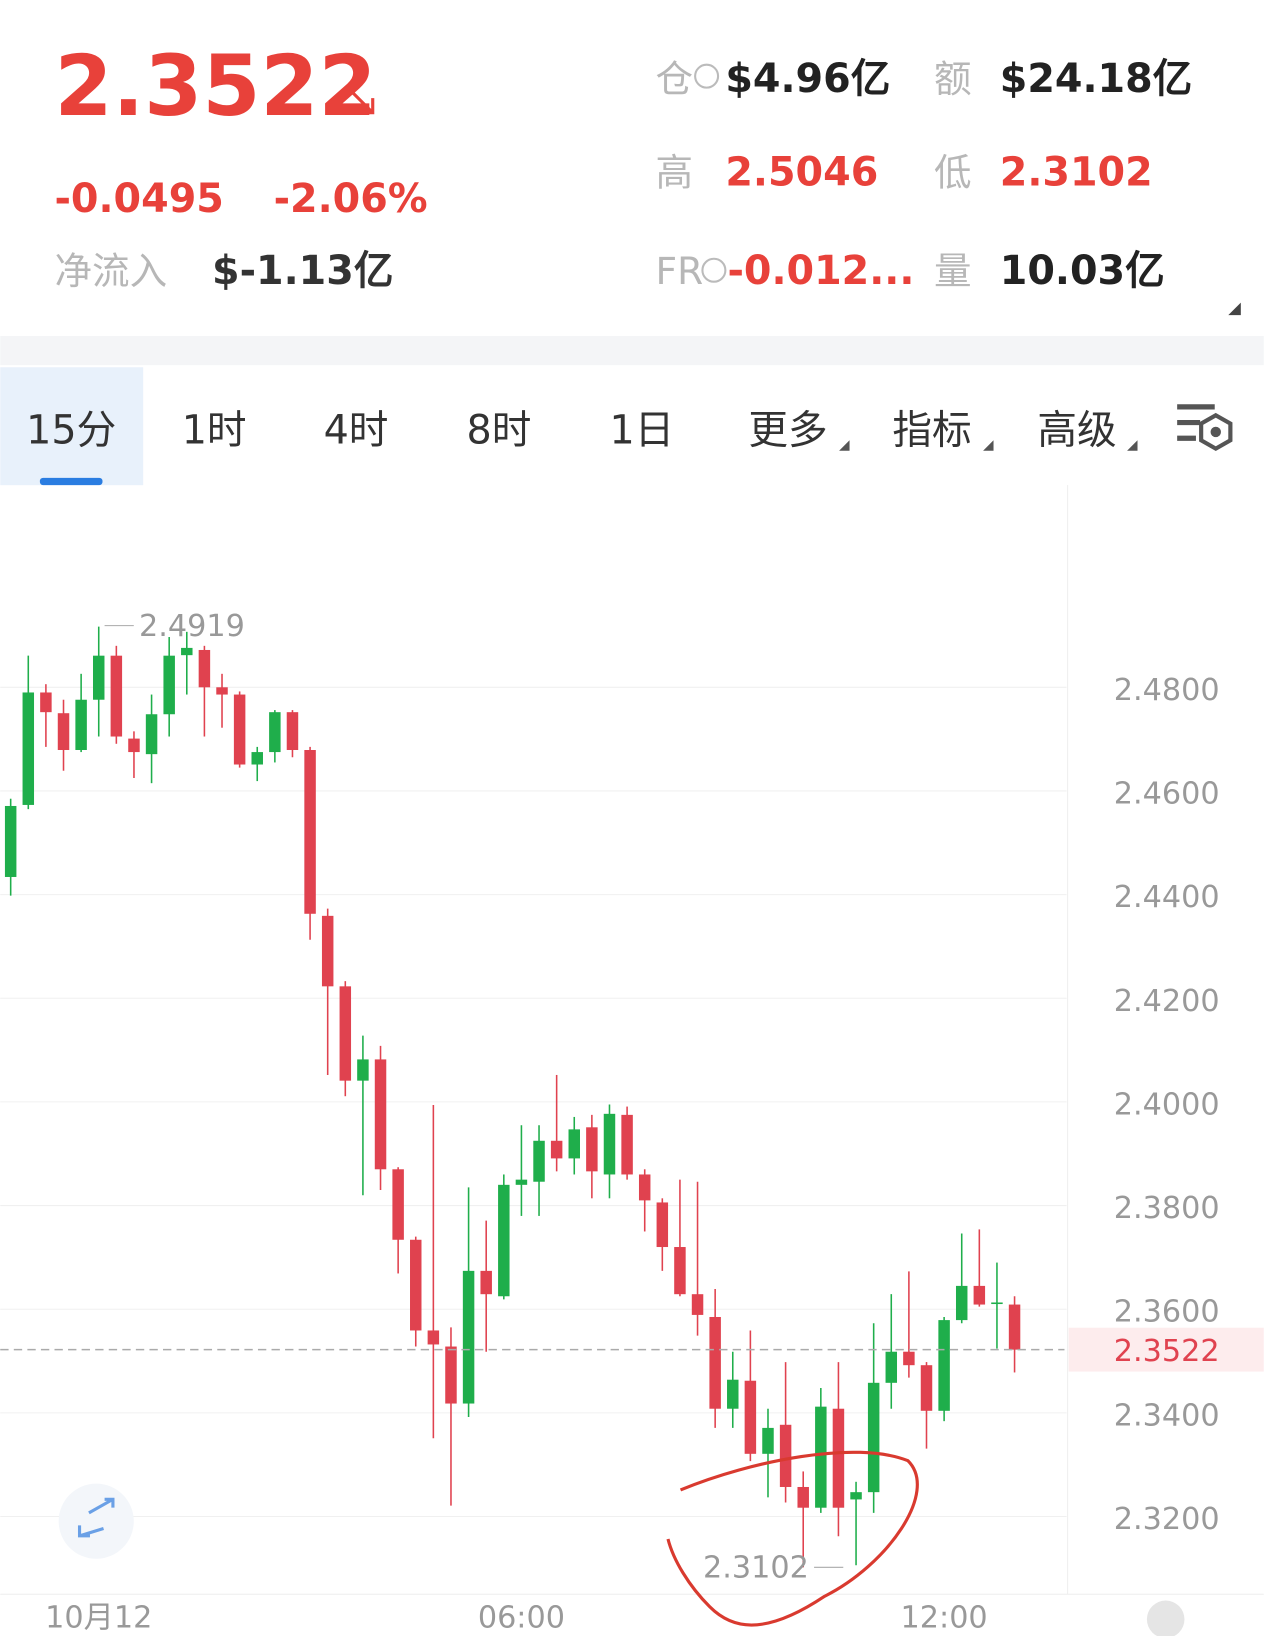 The image size is (1264, 1636). What do you see at coordinates (674, 79) in the screenshot?
I see `stat-label: 仓` at bounding box center [674, 79].